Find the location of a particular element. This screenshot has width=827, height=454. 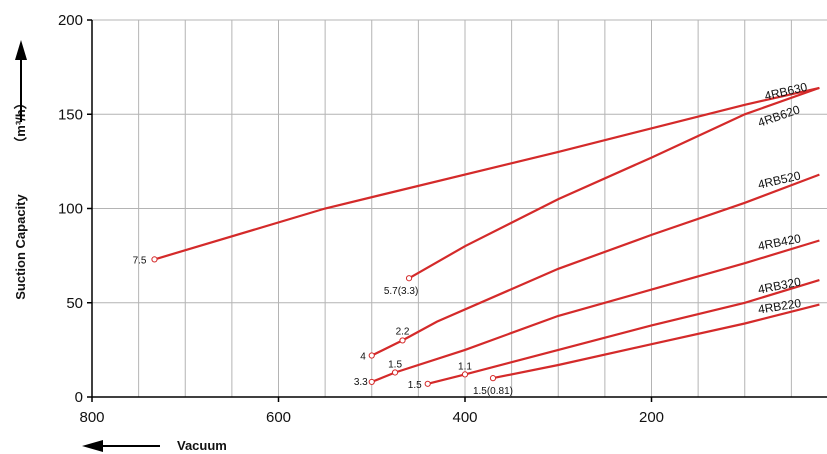

start-point-label: 1.5 is located at coordinates (415, 385).